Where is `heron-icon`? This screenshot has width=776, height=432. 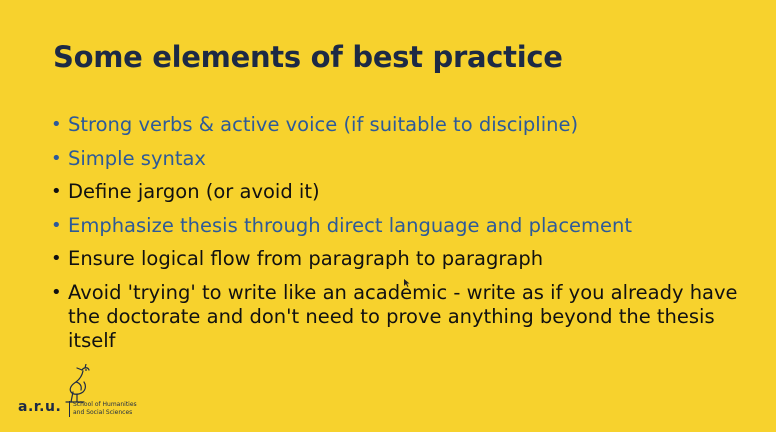 heron-icon is located at coordinates (77, 383).